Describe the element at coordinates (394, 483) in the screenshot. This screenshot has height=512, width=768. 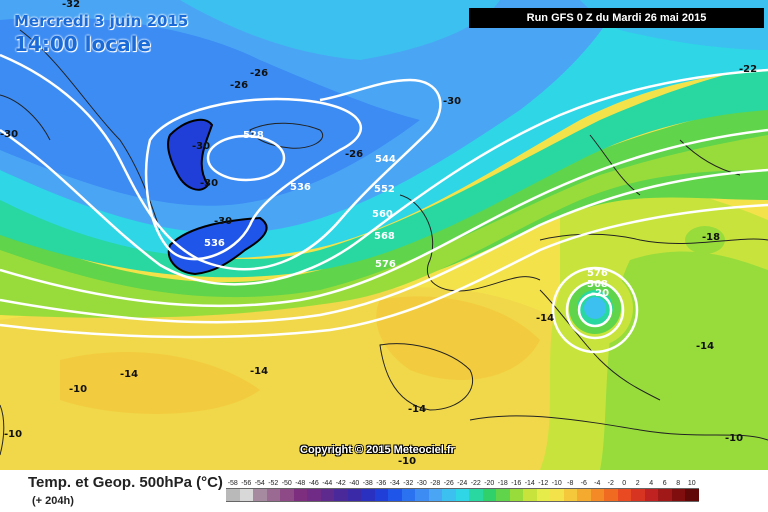
I see `legend-tick-label: -34` at that location.